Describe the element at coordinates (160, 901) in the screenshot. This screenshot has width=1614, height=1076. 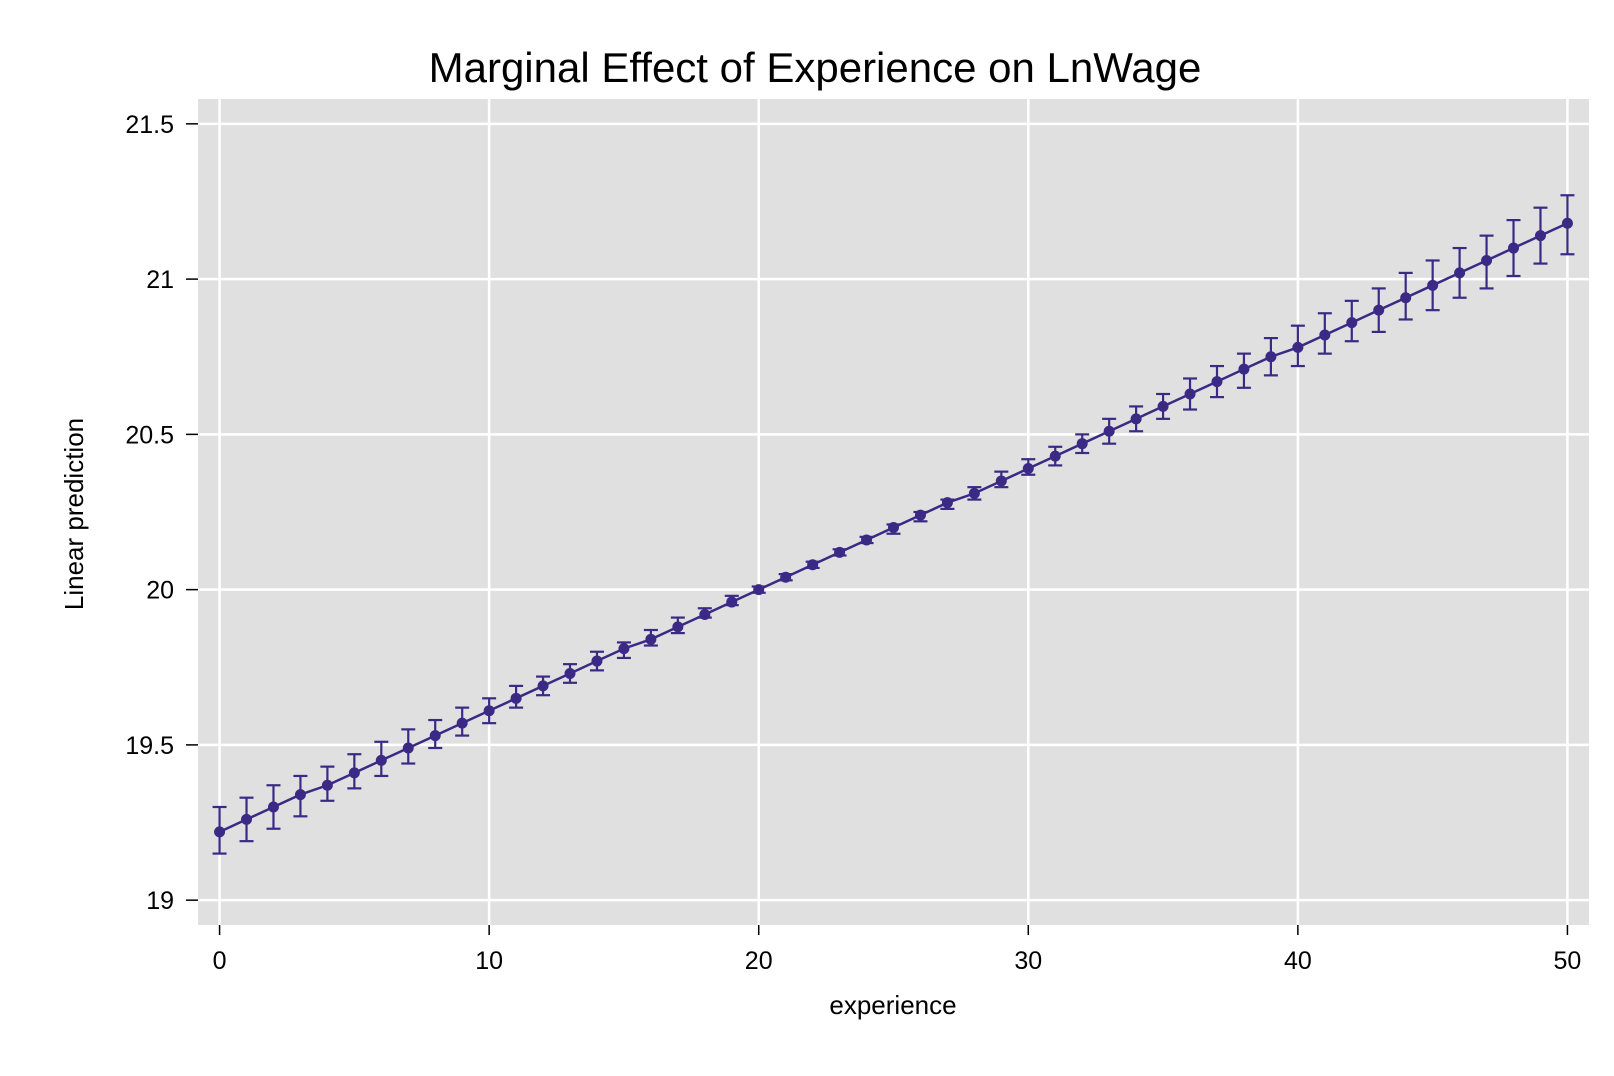
I see `y-tick-label: 19` at that location.